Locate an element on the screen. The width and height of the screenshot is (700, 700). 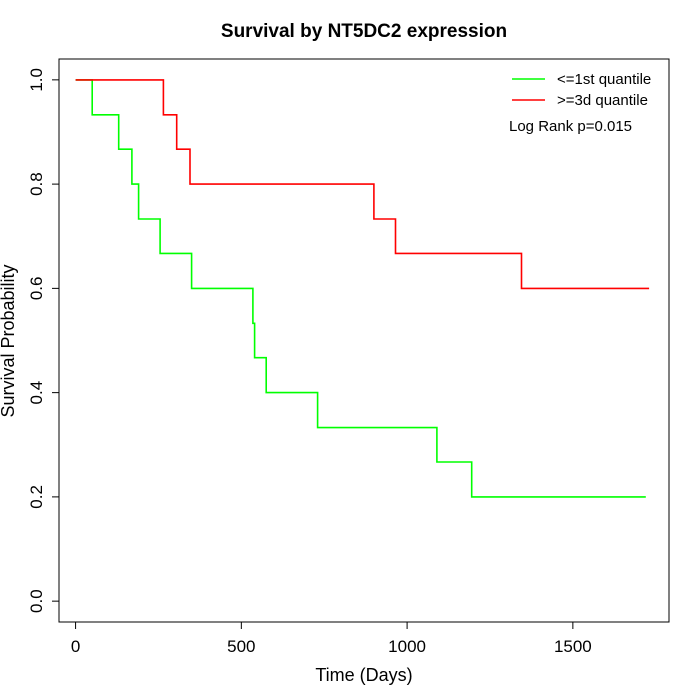
legend-label: >=3d quantile is located at coordinates (602, 100).